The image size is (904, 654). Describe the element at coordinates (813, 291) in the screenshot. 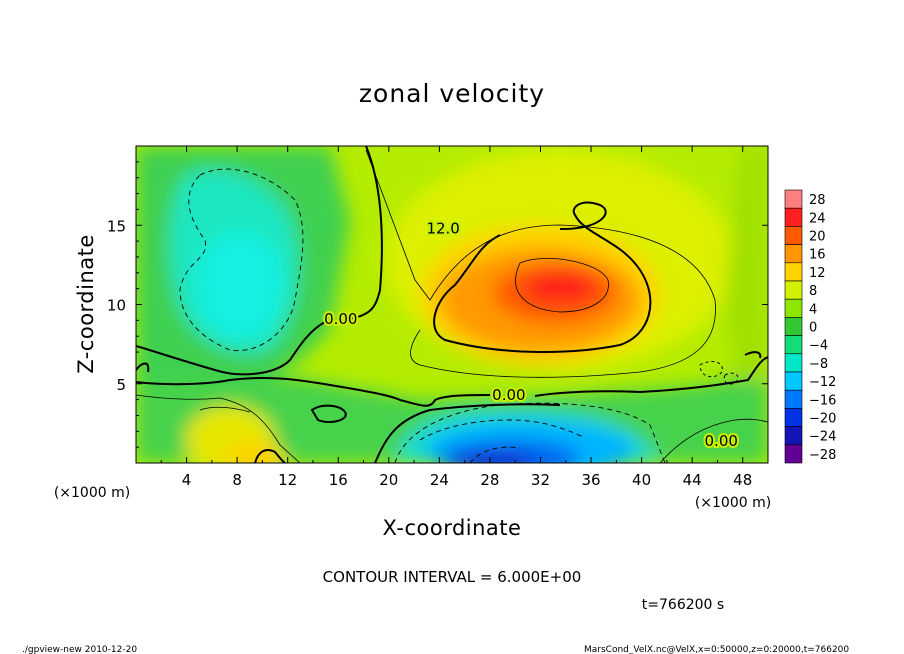

I see `colorbar-label: 8` at that location.